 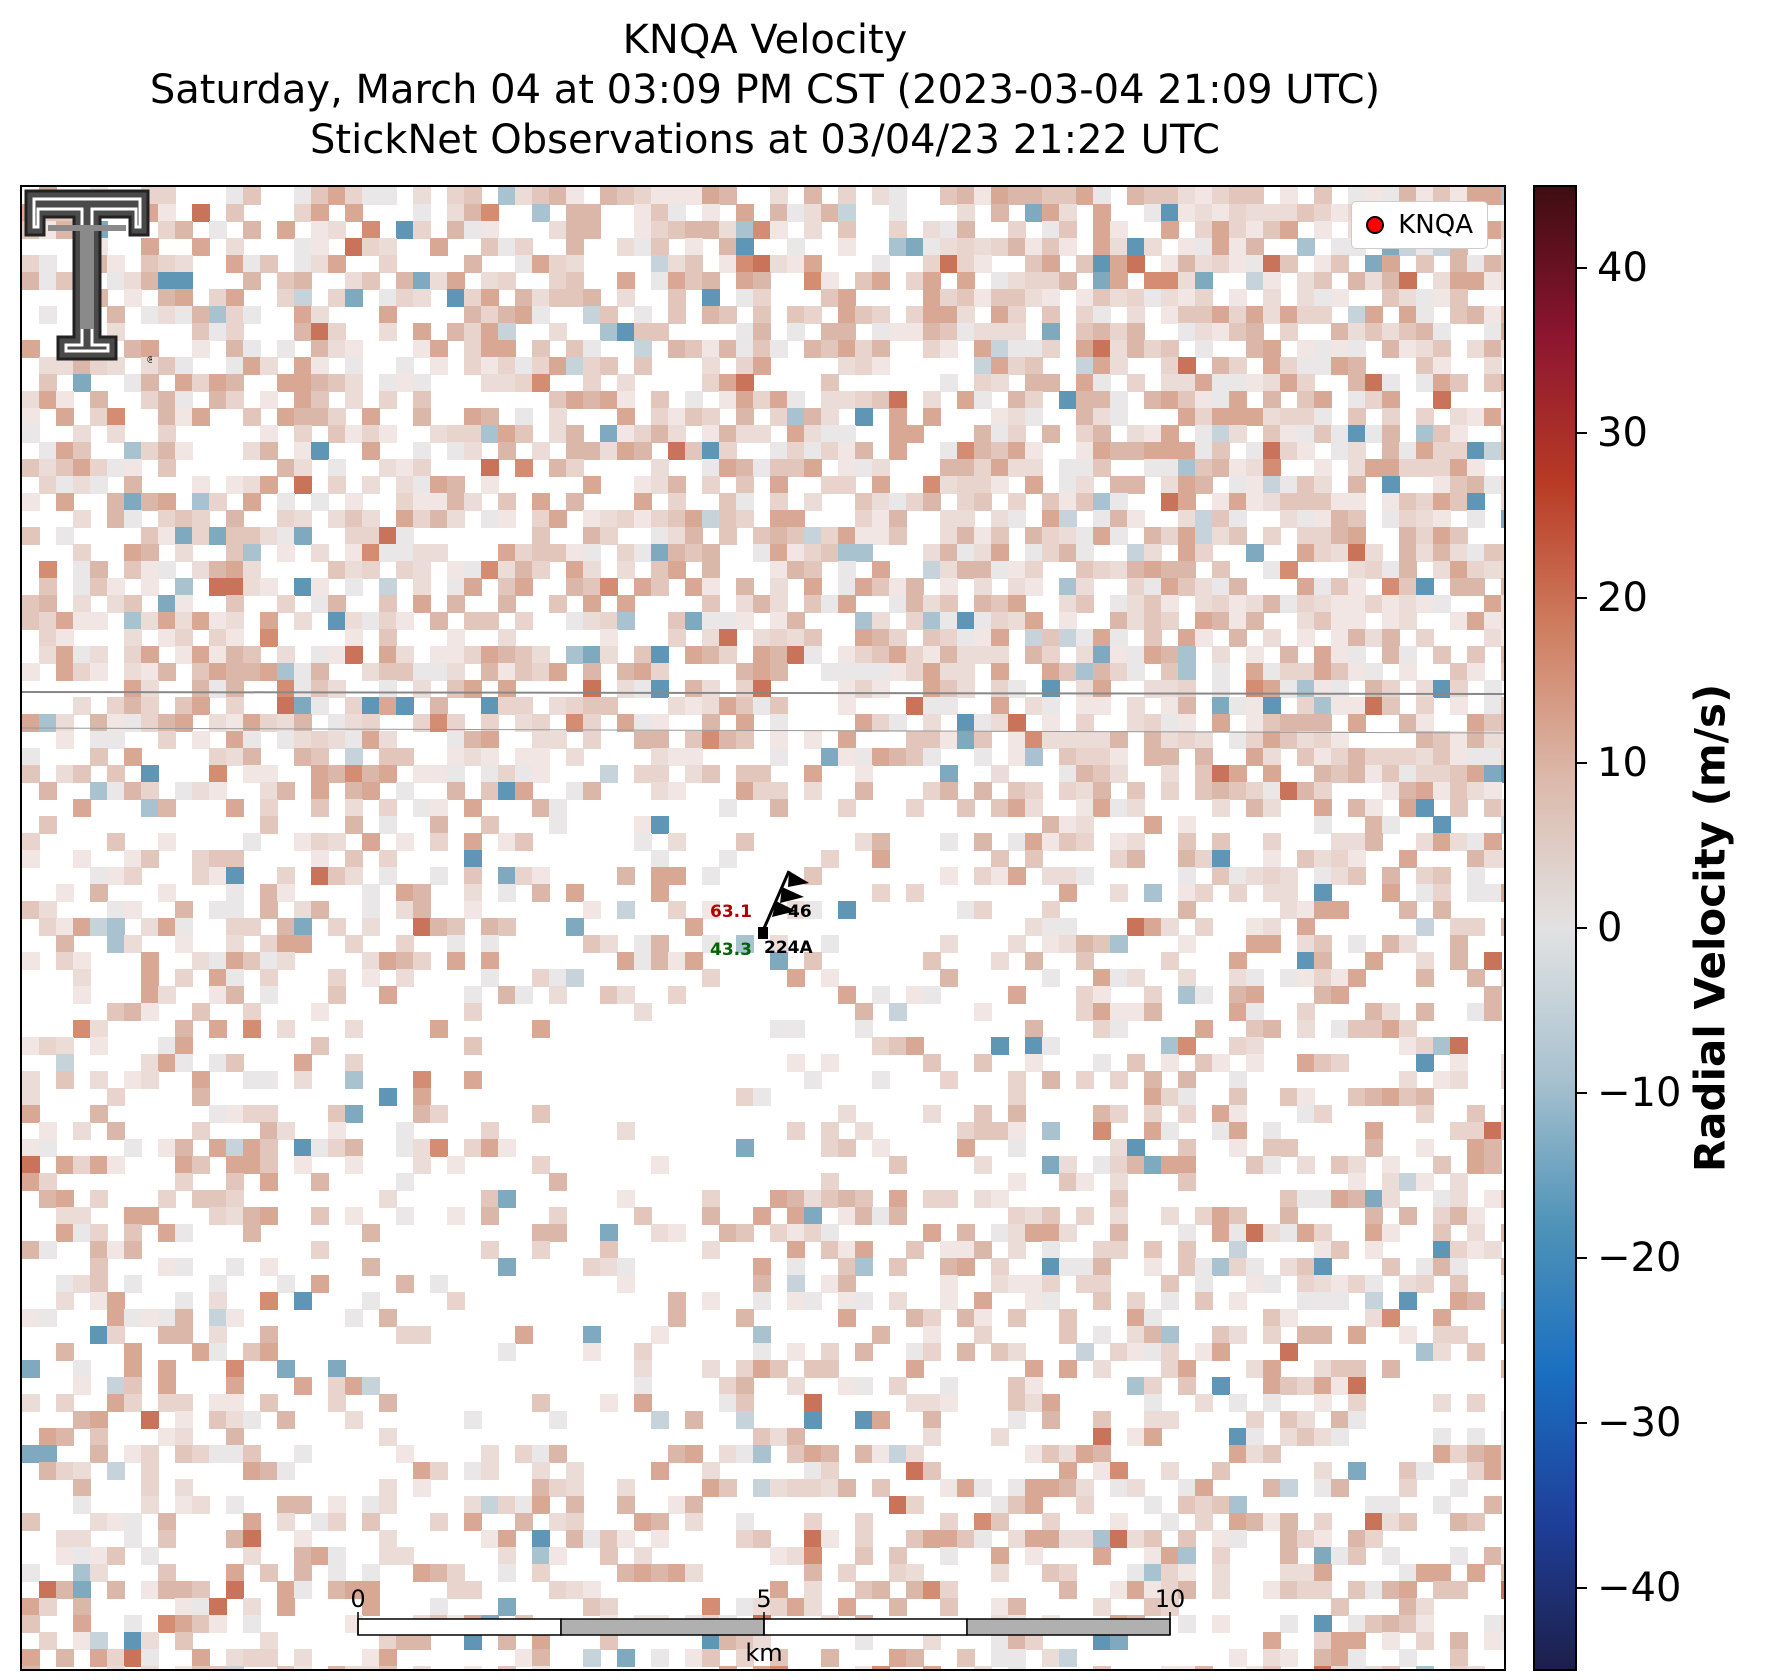 I want to click on colorbar-tick-label: −40, so click(x=1639, y=1588).